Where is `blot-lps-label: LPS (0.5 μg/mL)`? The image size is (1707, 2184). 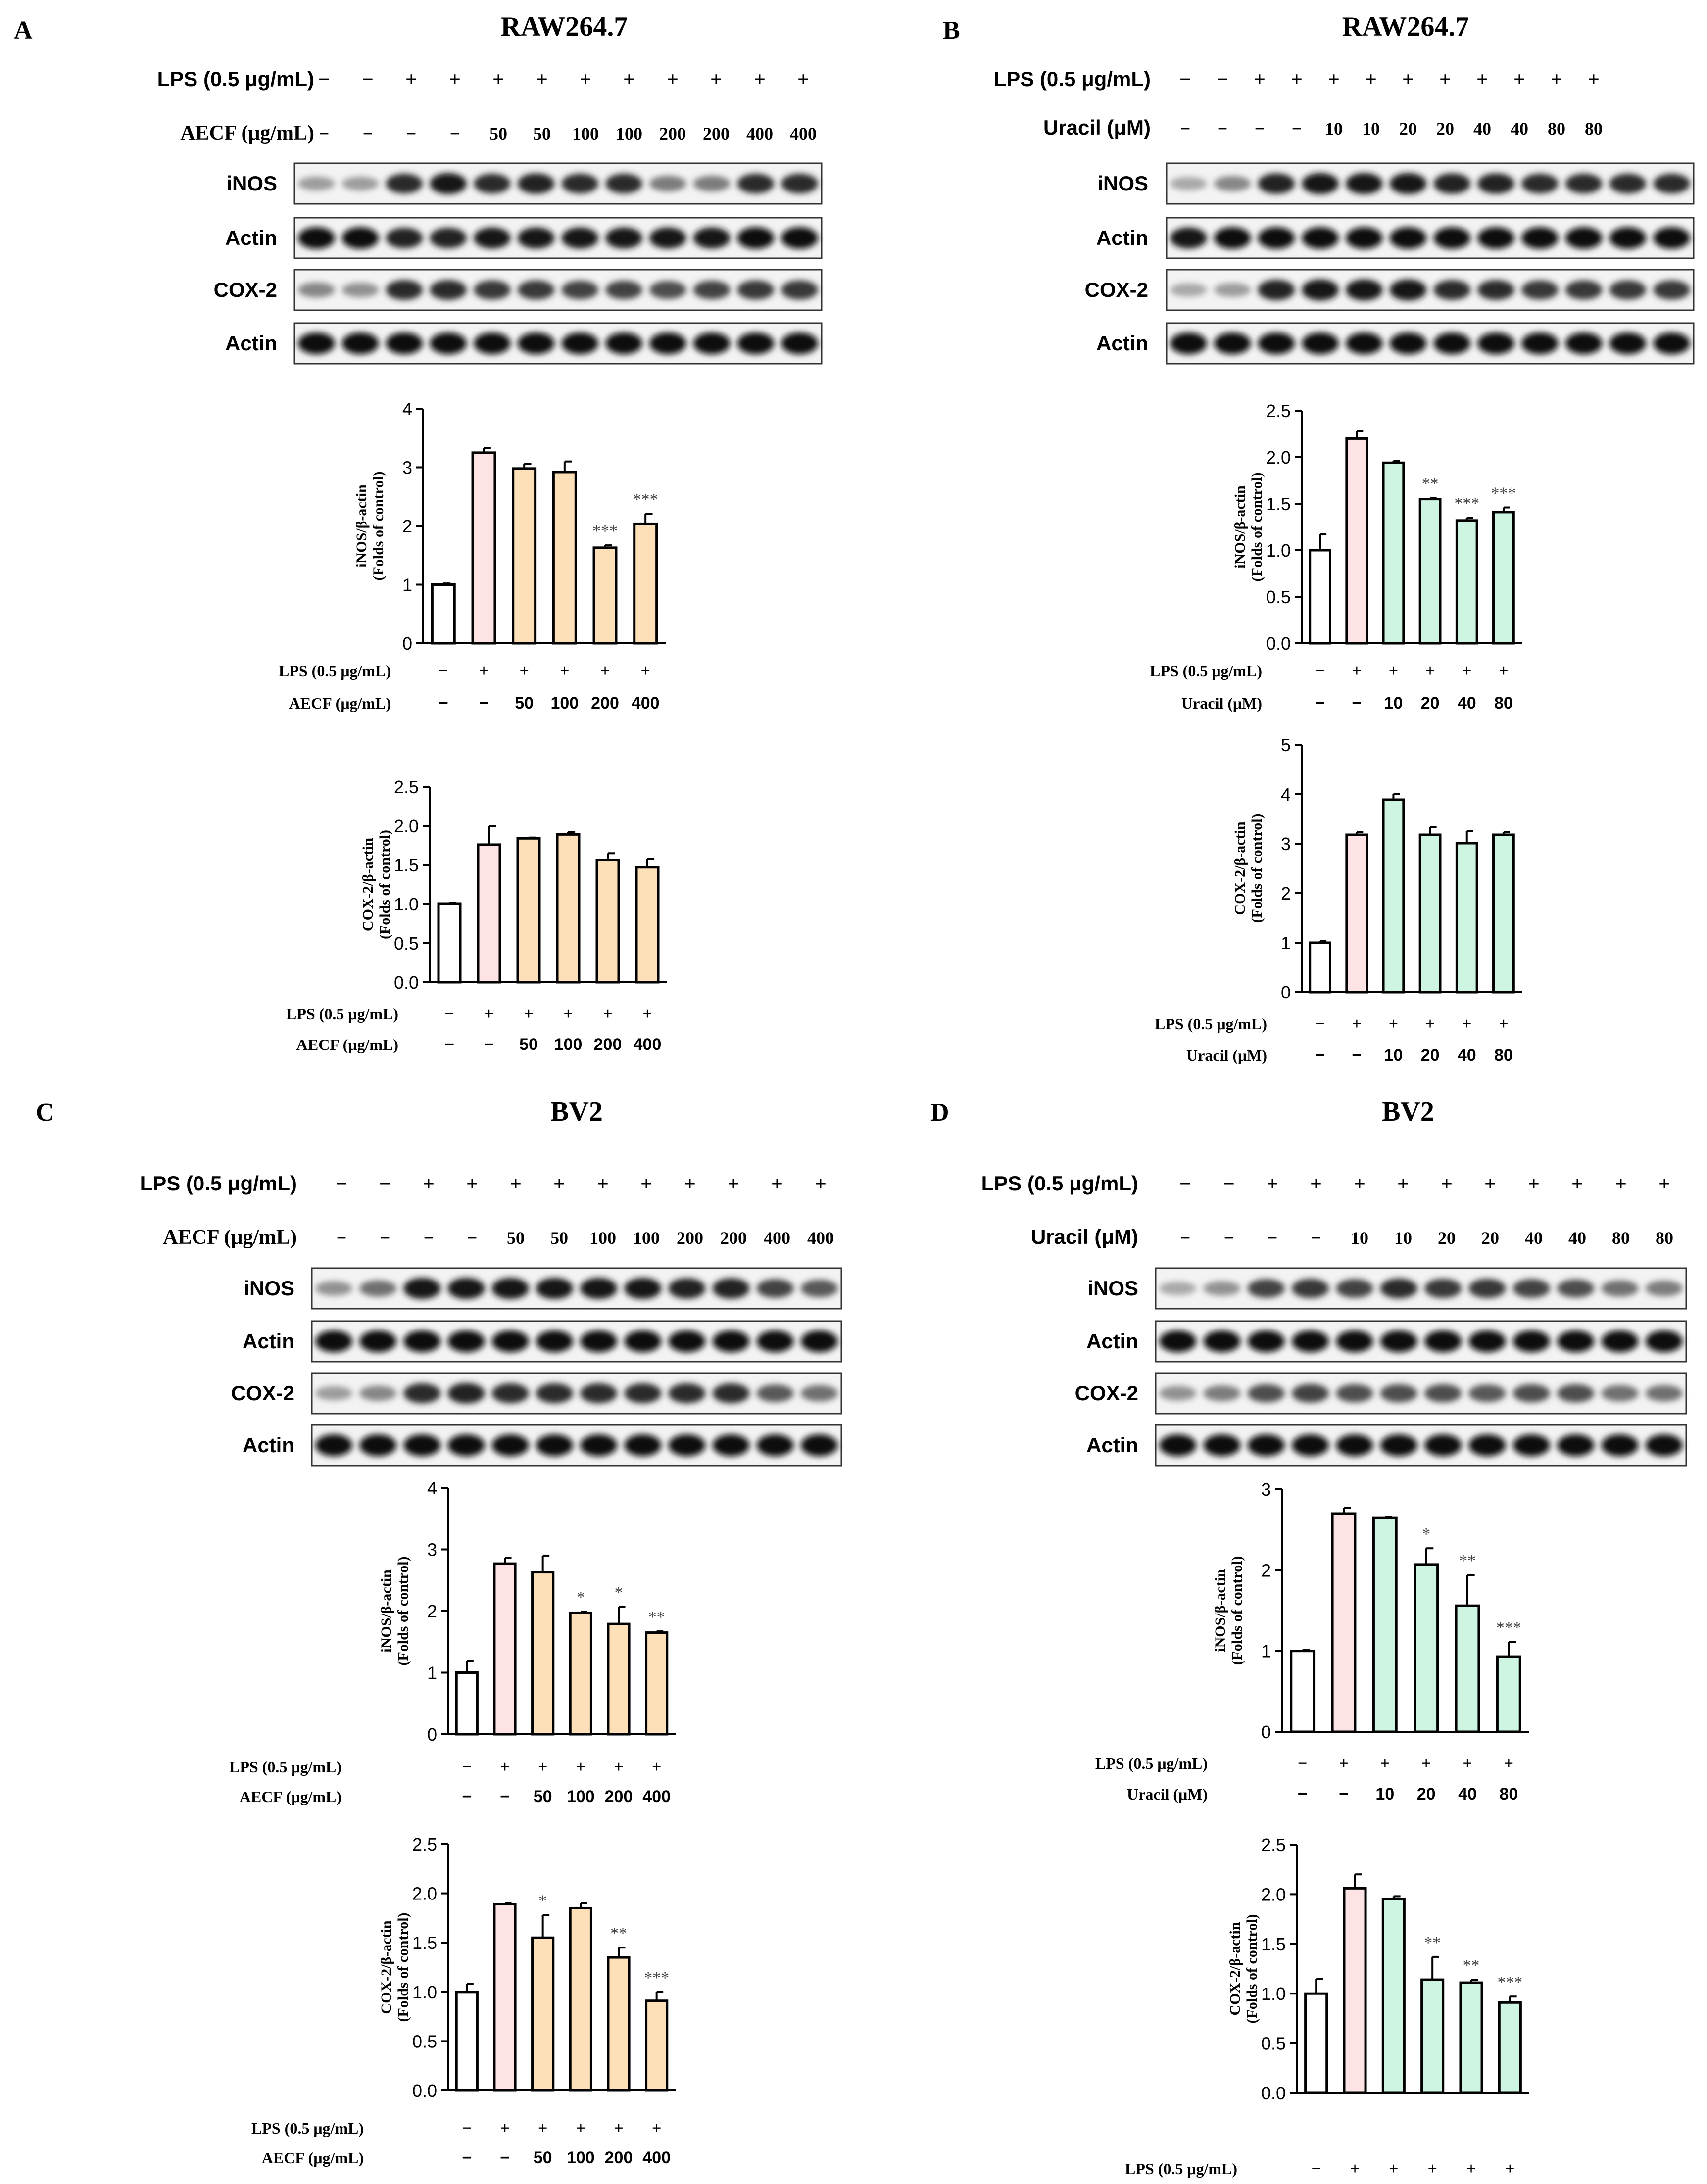
blot-lps-label: LPS (0.5 μg/mL) is located at coordinates (235, 79).